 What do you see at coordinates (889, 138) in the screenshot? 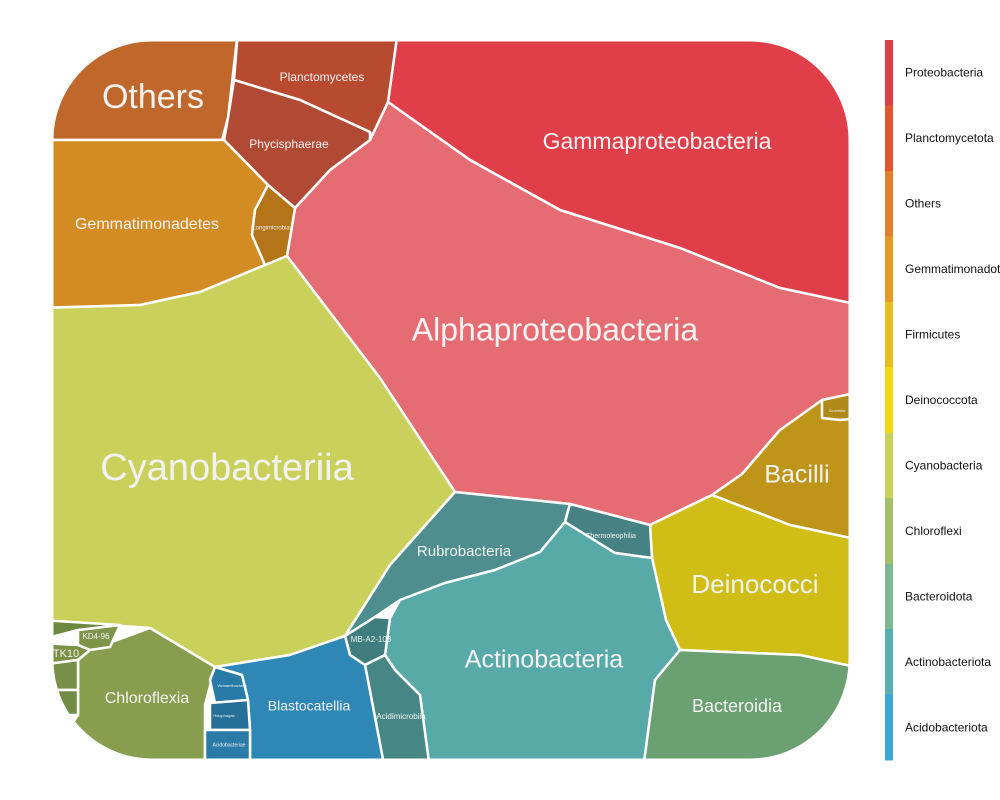
I see `legend-swatch-planctomycetota` at bounding box center [889, 138].